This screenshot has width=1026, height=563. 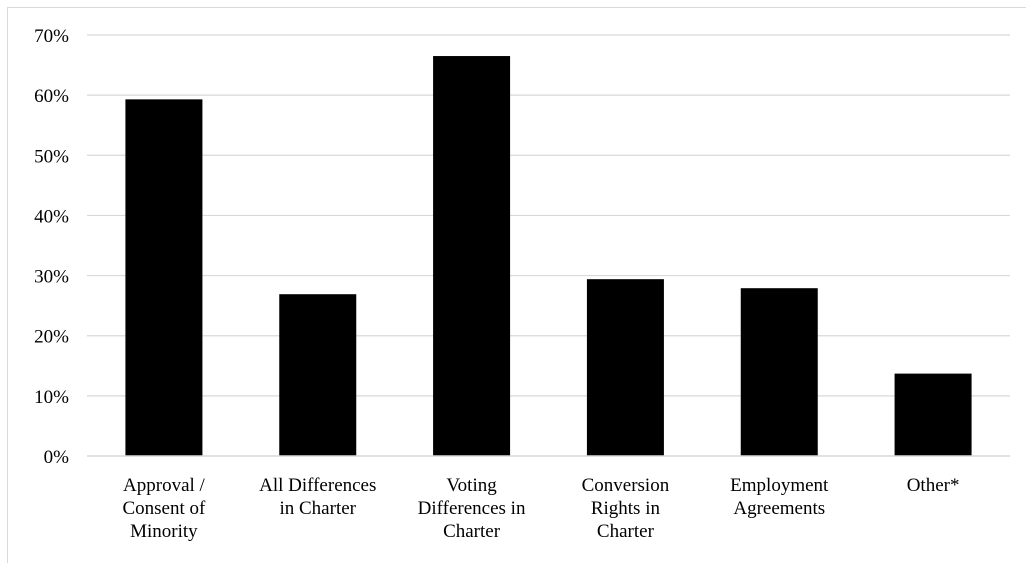 I want to click on x-category-label: Employment Agreements, so click(x=779, y=497).